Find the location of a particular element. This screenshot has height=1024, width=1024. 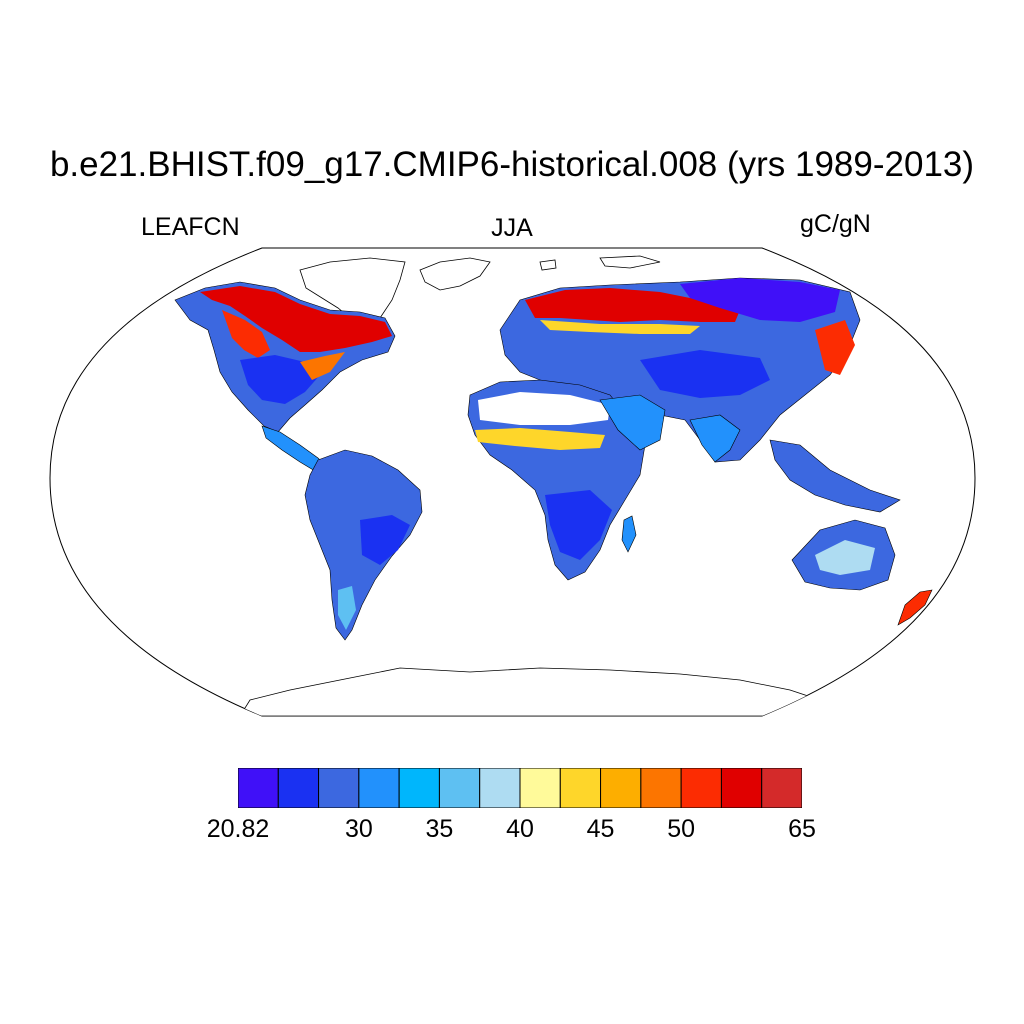

central-asia-deep is located at coordinates (705, 374).